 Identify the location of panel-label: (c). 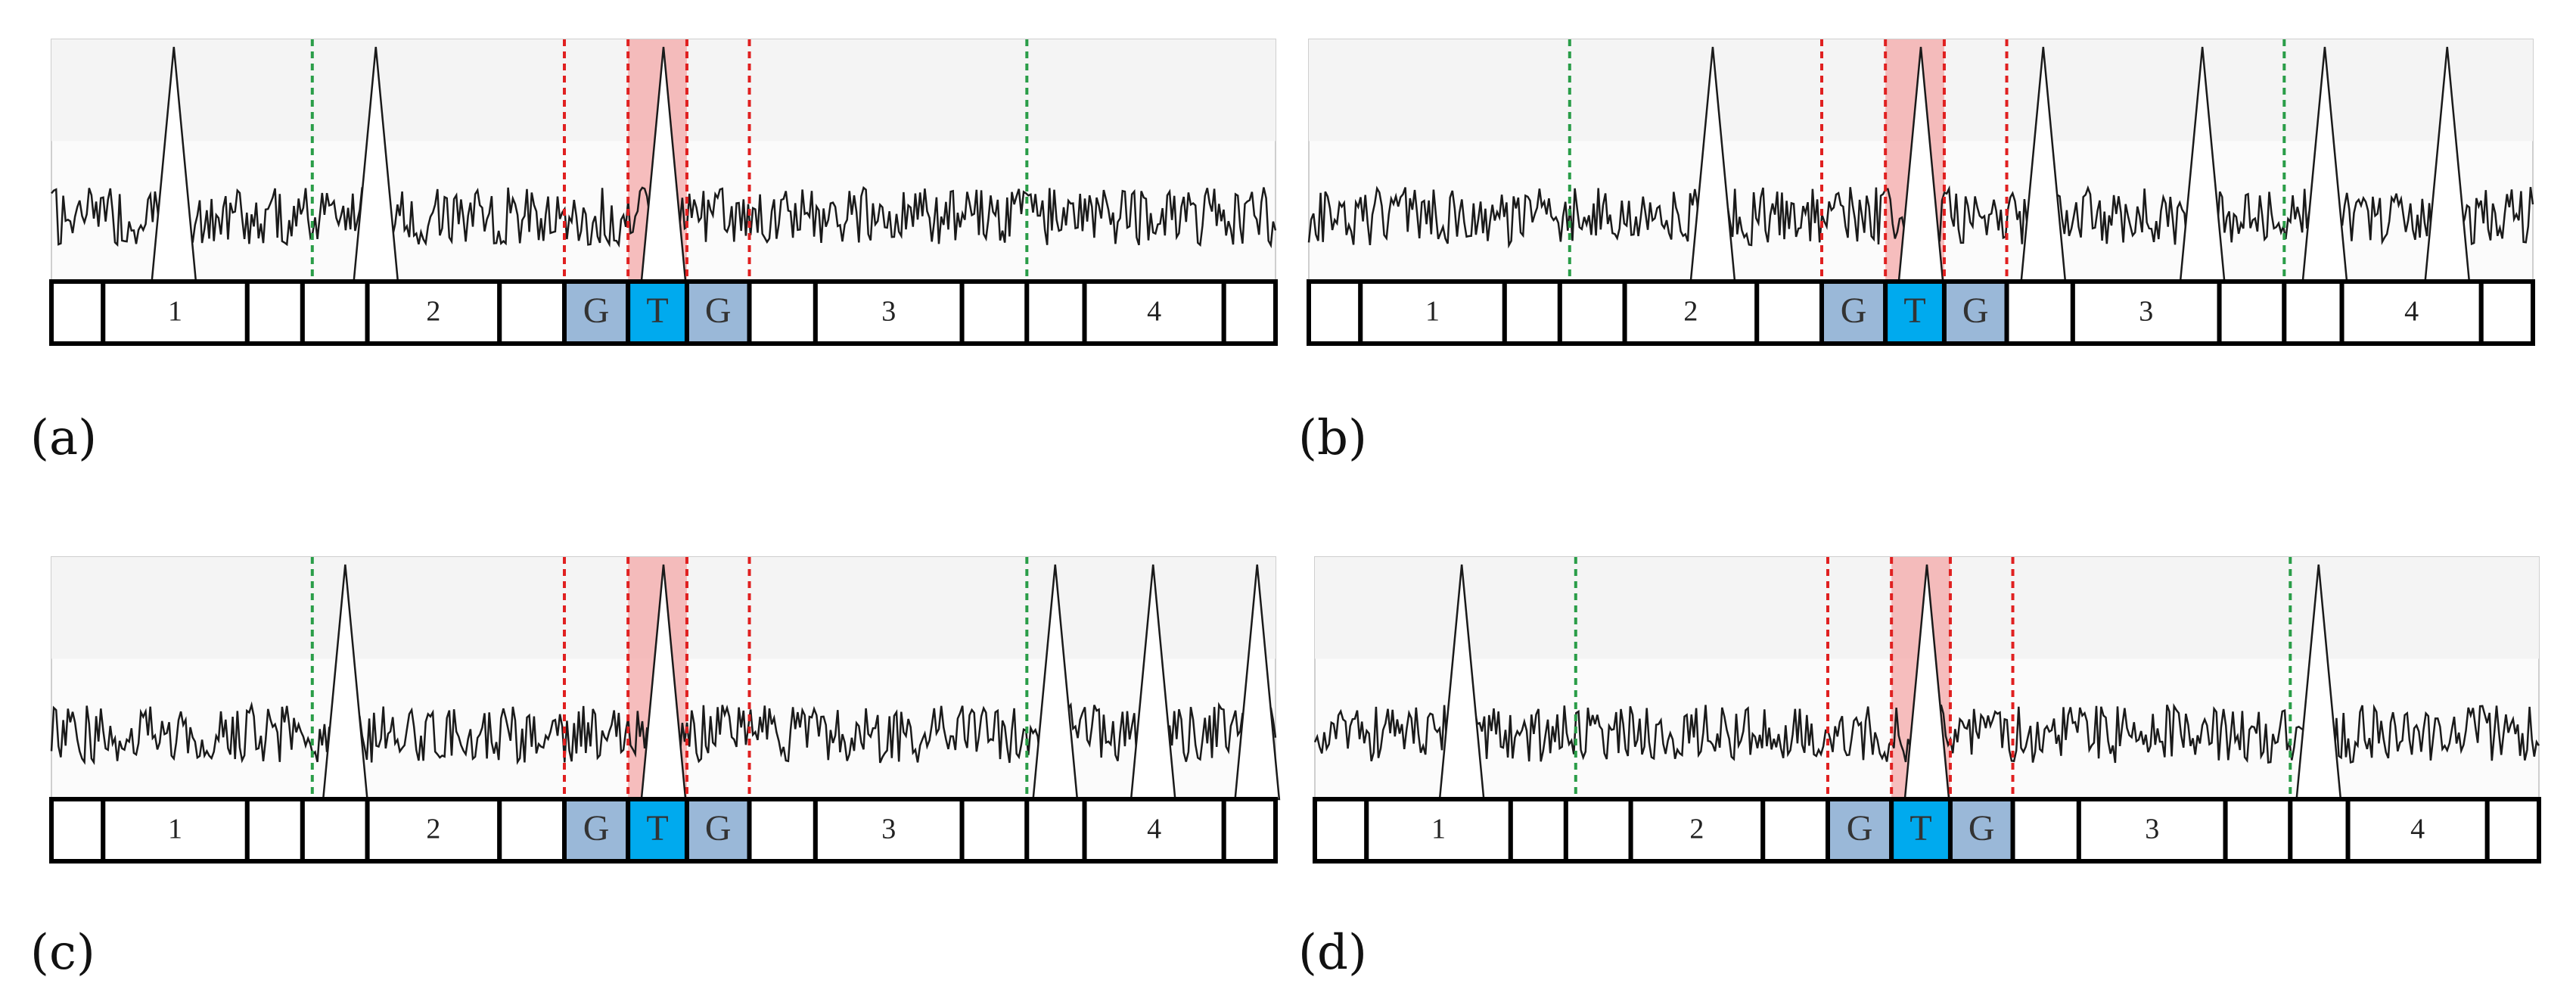
(63, 953).